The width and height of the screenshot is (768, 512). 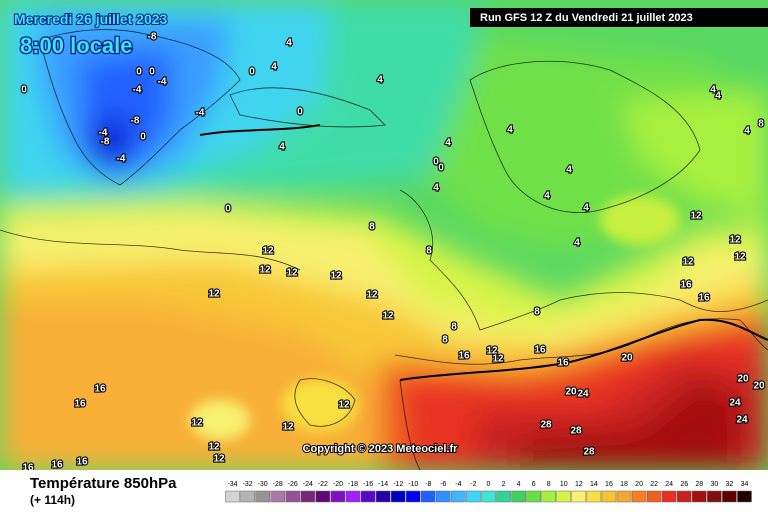 I want to click on scale-tick-label: -20, so click(x=338, y=484).